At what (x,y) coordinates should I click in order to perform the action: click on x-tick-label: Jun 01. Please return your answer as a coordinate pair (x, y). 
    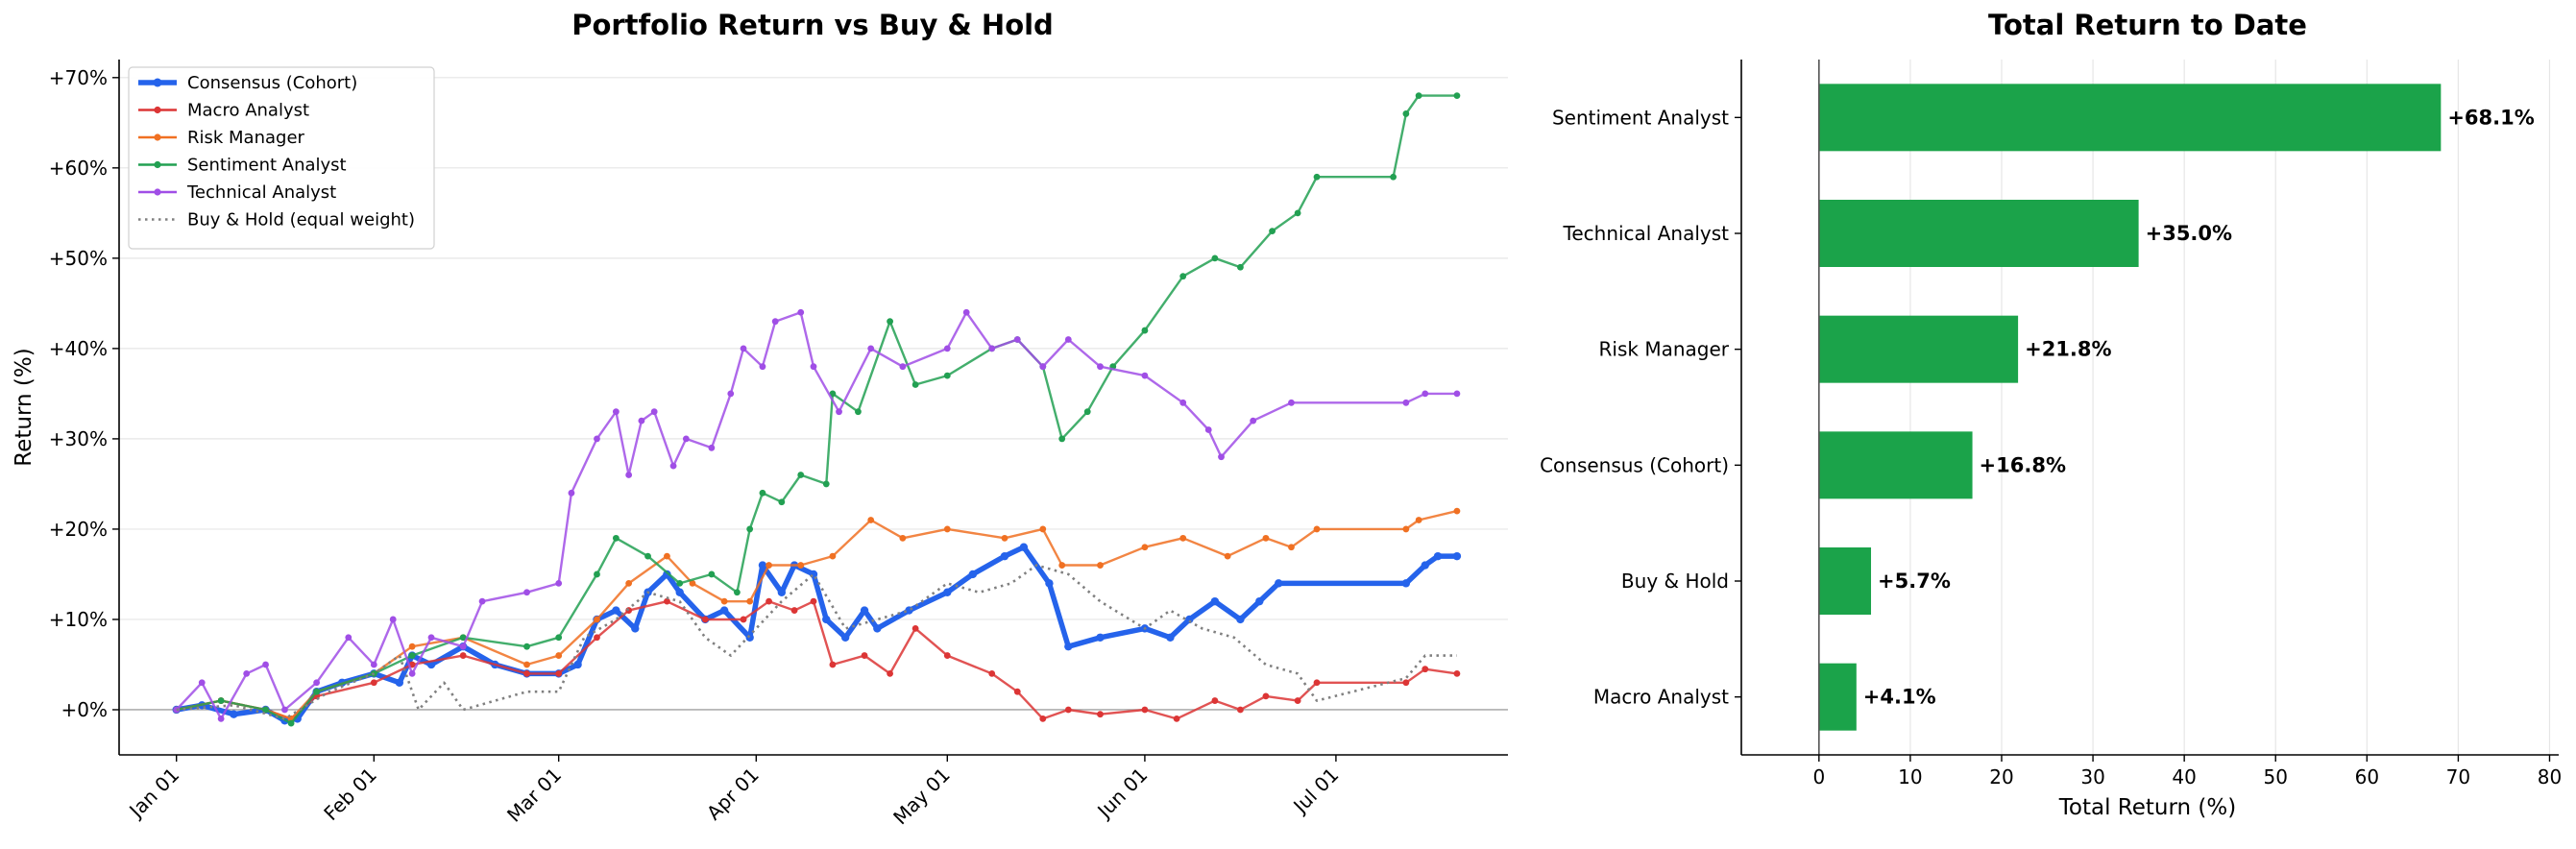
    Looking at the image, I should click on (1121, 794).